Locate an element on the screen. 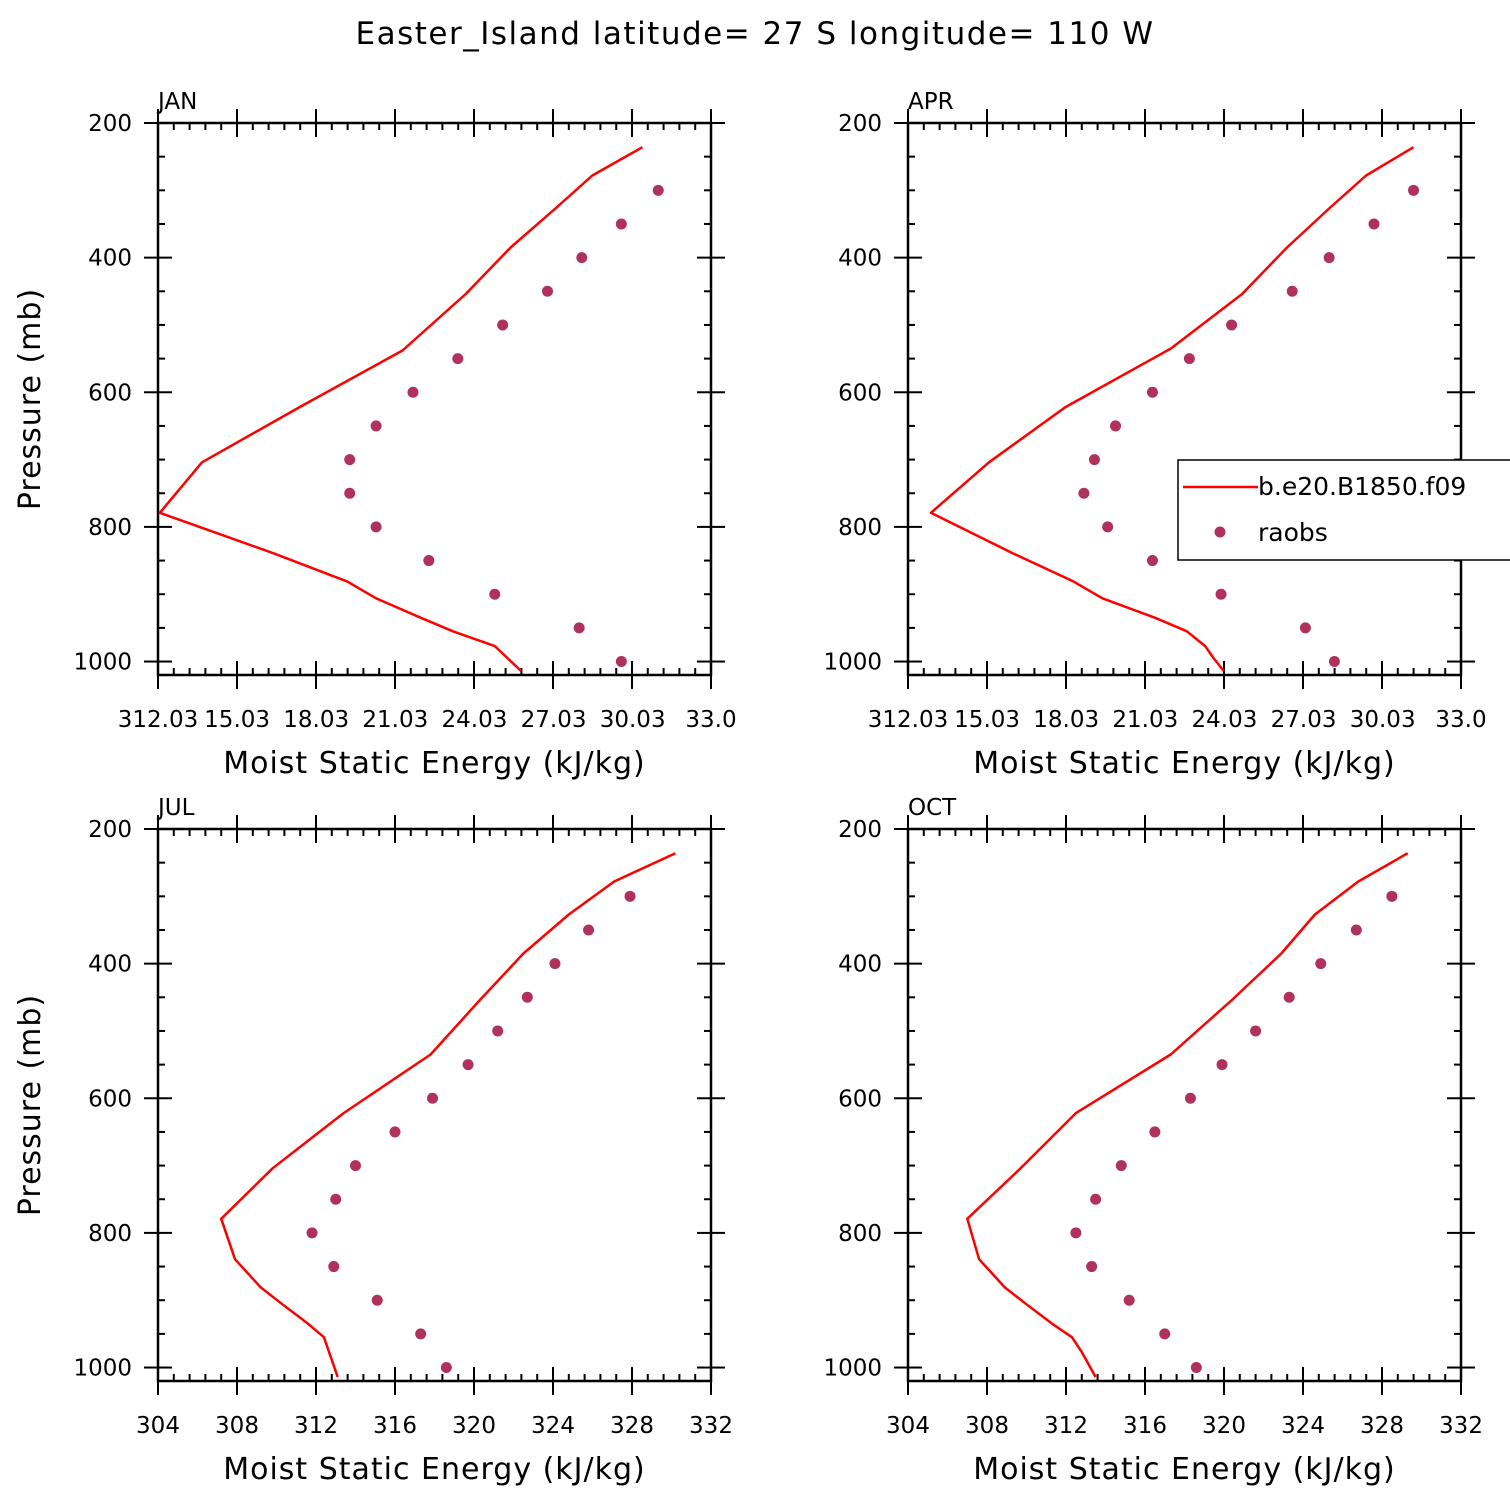 This screenshot has width=1510, height=1510. legend-label-raobs: raobs is located at coordinates (1293, 532).